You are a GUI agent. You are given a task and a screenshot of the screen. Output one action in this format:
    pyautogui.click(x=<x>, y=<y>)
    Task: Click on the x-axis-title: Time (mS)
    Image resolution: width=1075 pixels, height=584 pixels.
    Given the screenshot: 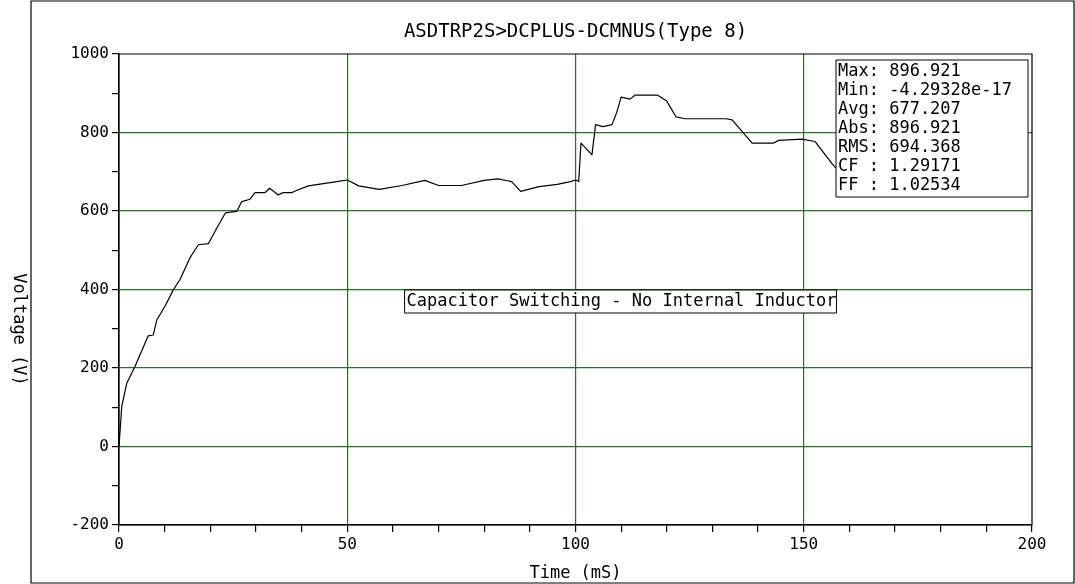 What is the action you would take?
    pyautogui.click(x=575, y=572)
    